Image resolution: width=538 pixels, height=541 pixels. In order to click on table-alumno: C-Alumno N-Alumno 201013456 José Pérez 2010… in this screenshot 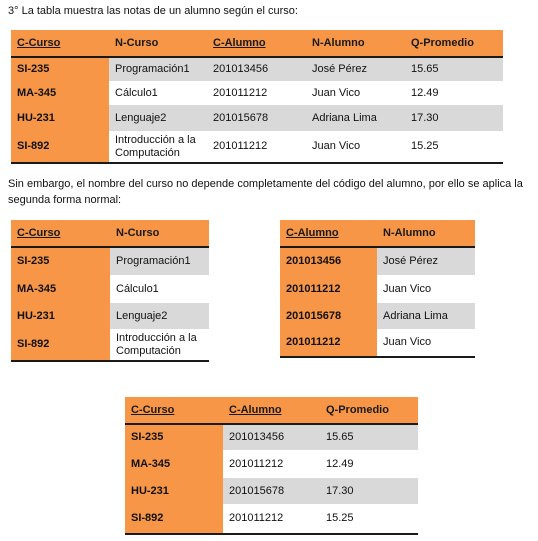, I will do `click(377, 289)`.